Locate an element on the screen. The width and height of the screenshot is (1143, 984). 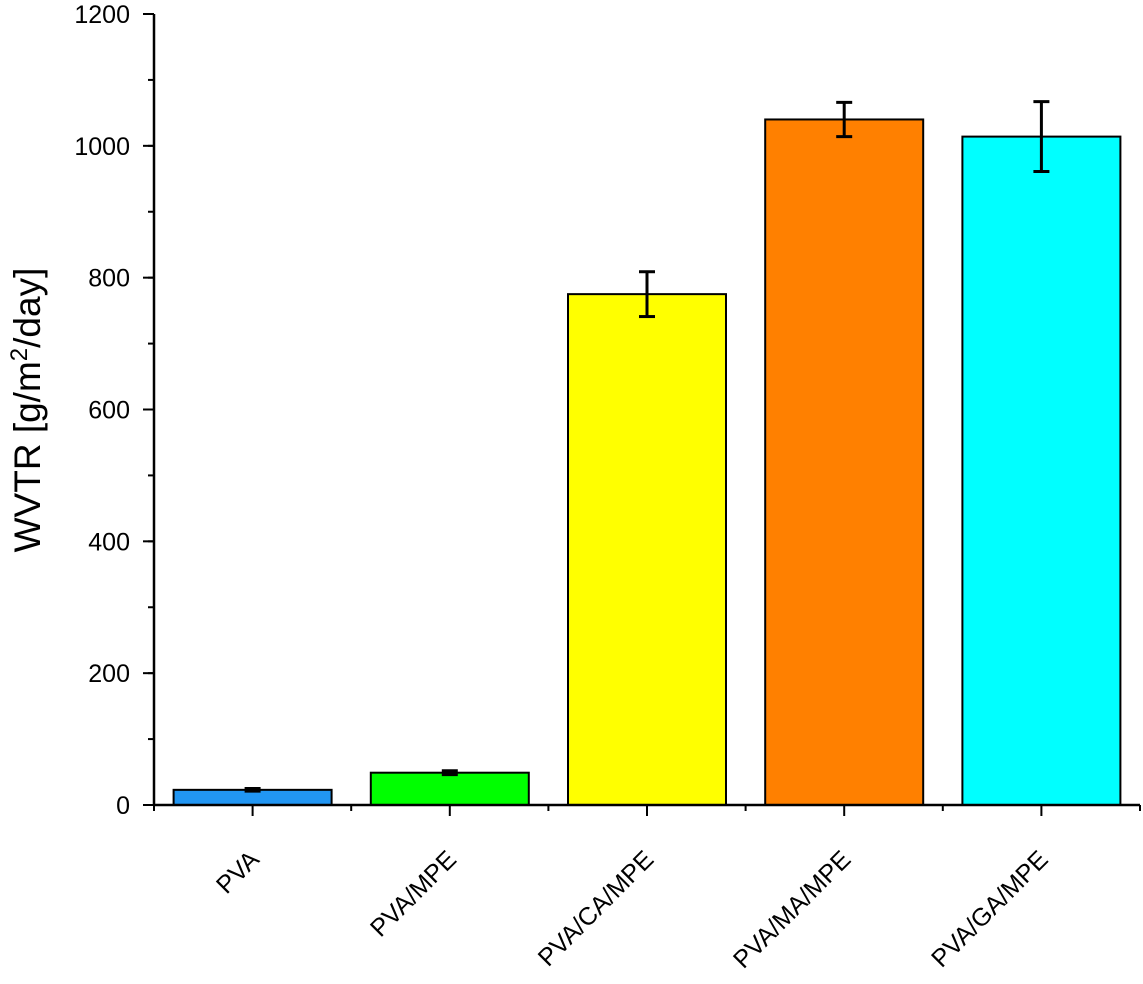
x-tick-label: PVA/MPE is located at coordinates (413, 893).